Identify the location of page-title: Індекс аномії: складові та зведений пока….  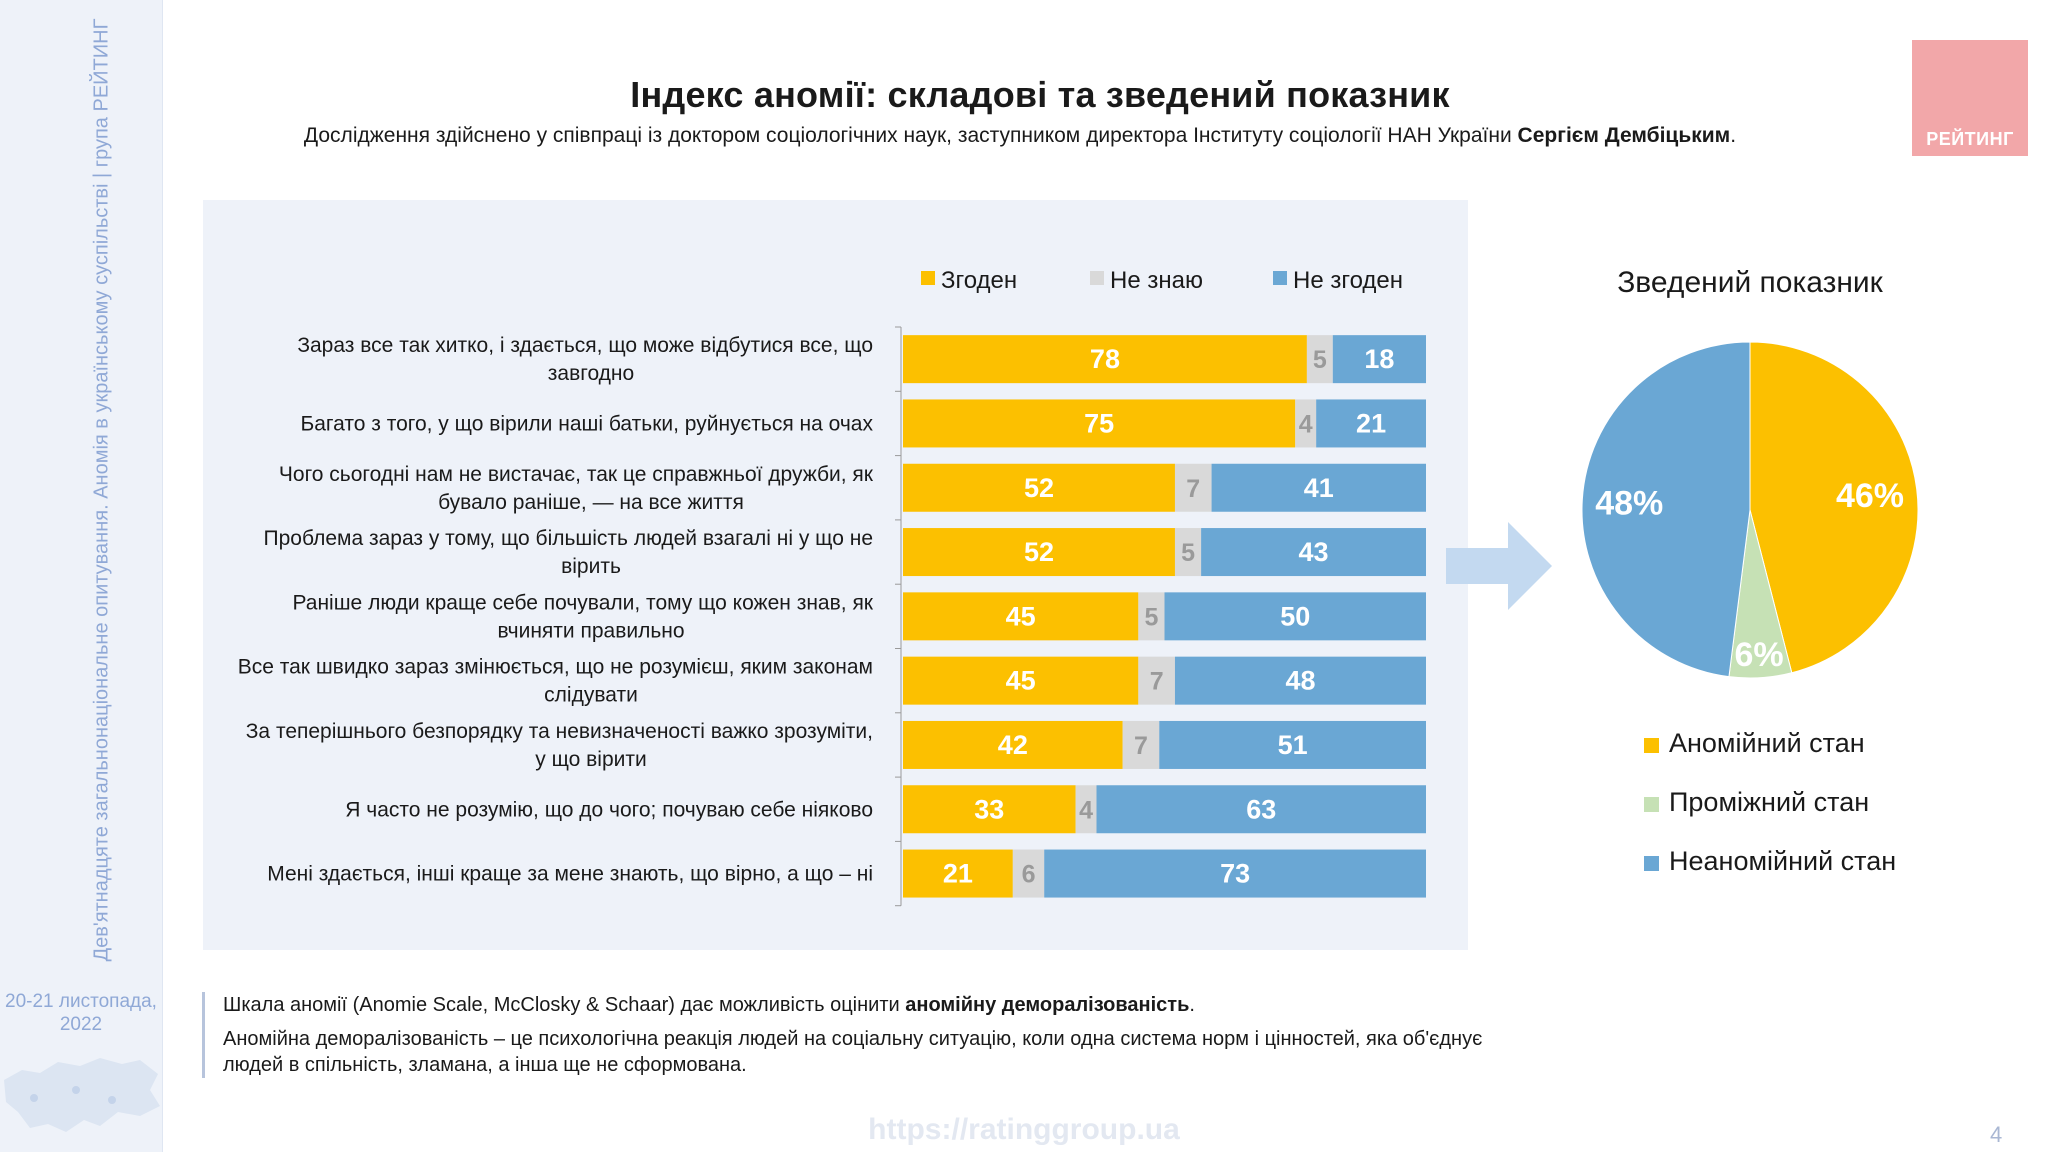
(1040, 94).